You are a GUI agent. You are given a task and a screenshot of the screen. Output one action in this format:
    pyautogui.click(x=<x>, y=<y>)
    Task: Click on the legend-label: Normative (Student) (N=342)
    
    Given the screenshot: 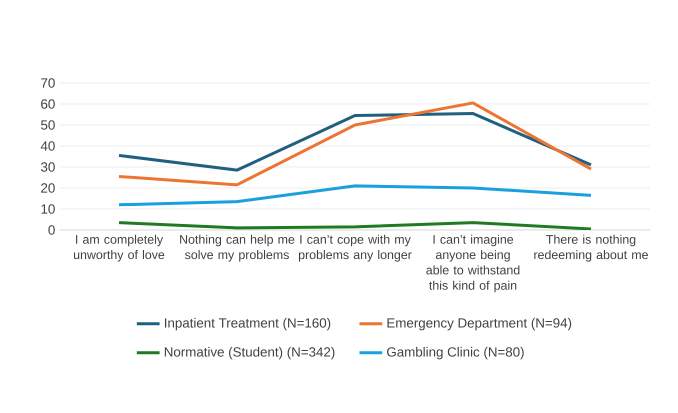 What is the action you would take?
    pyautogui.click(x=249, y=353)
    